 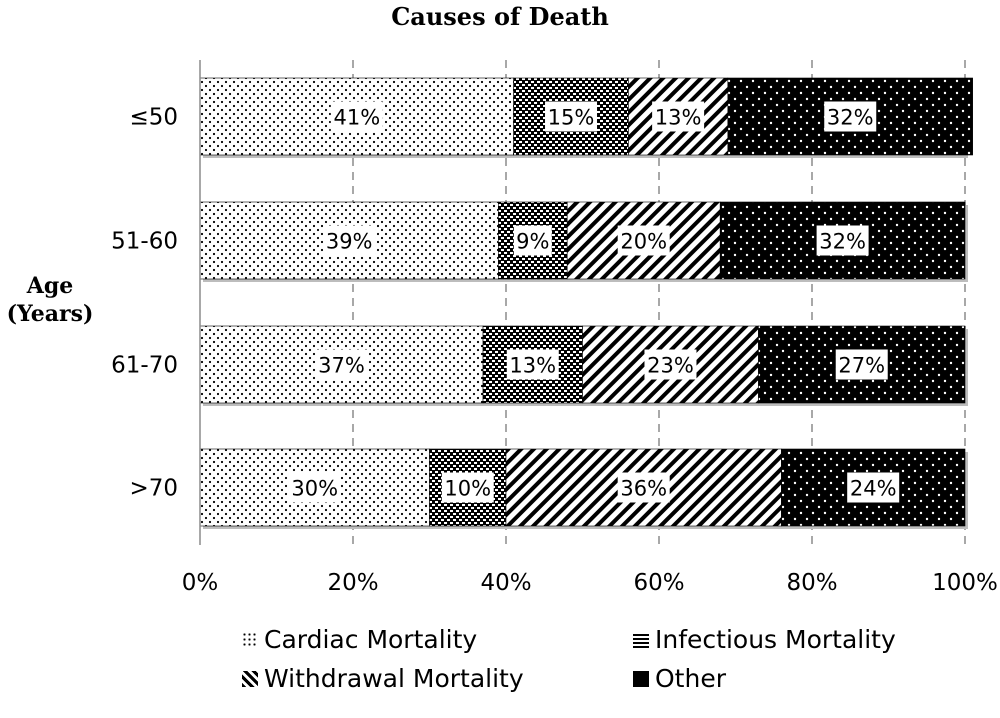 I want to click on bar-segment, so click(x=643, y=240).